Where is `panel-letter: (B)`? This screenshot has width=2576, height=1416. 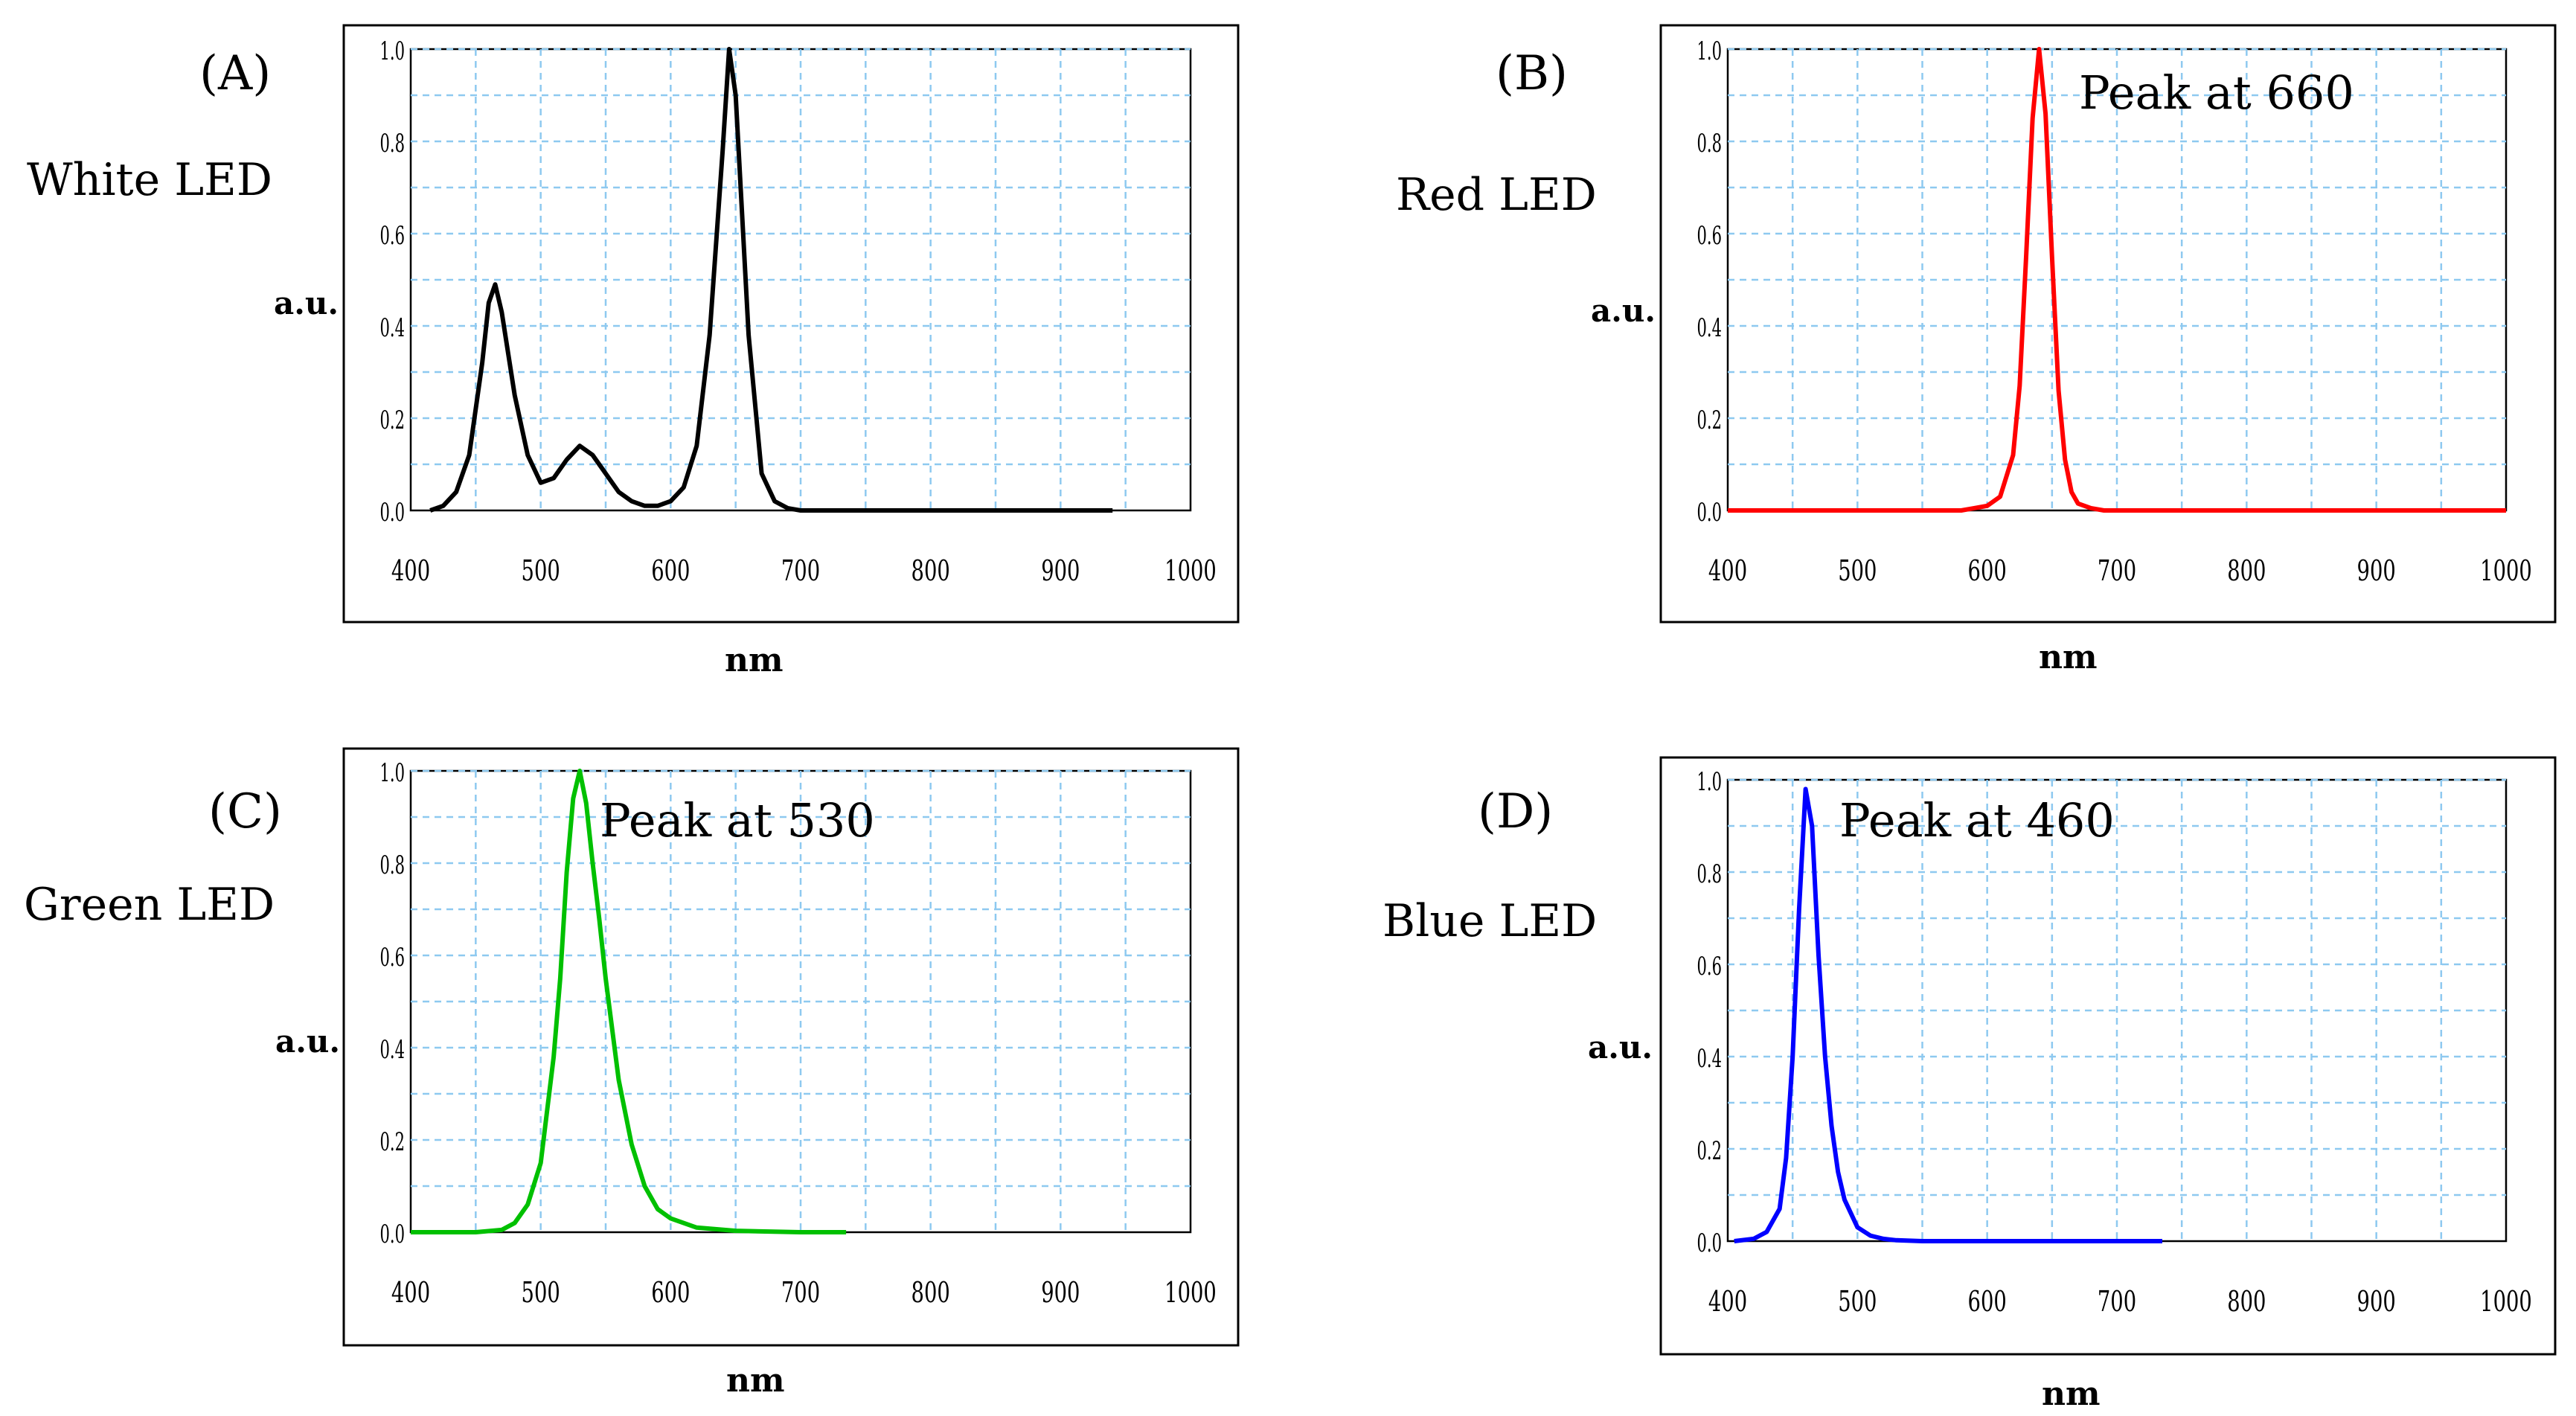 panel-letter: (B) is located at coordinates (1532, 73).